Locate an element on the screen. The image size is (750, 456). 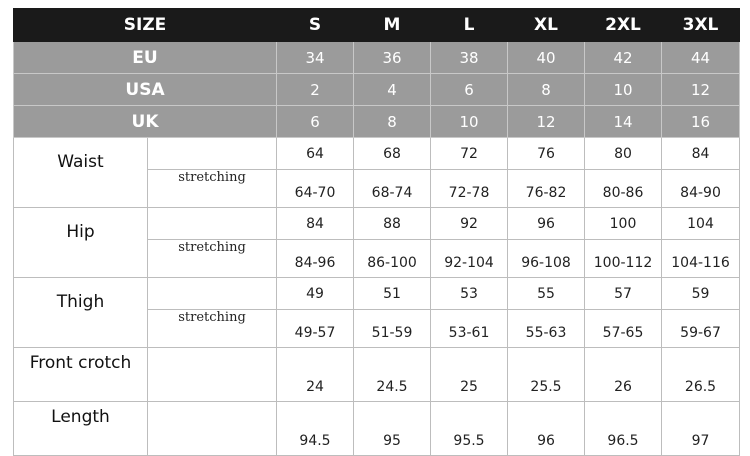
measurement-label: Front crotch is located at coordinates (80, 374).